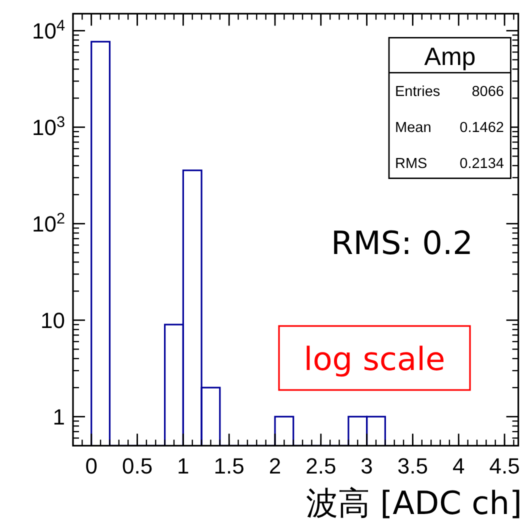  What do you see at coordinates (482, 128) in the screenshot?
I see `annotation: 0.1462` at bounding box center [482, 128].